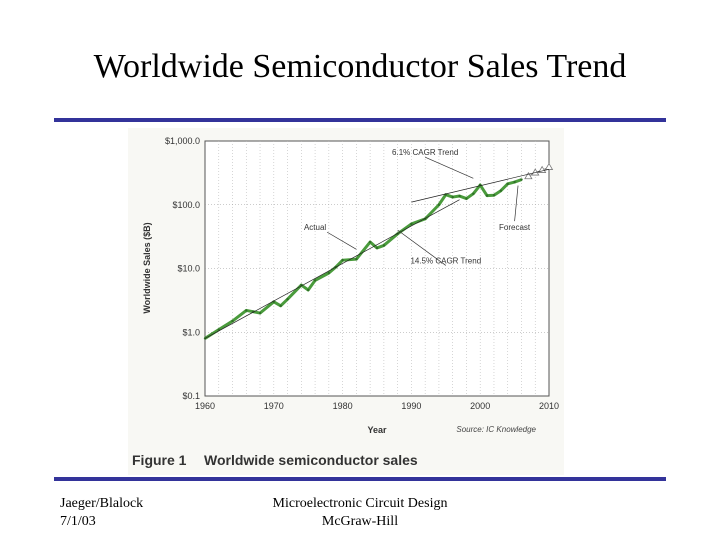 Image resolution: width=720 pixels, height=540 pixels. I want to click on y-tick-label: $10.0, so click(188, 269).